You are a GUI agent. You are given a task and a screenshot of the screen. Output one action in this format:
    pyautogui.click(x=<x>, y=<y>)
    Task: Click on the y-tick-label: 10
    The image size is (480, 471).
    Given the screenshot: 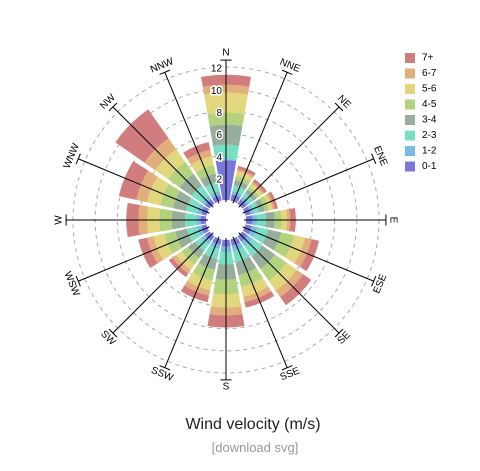 What is the action you would take?
    pyautogui.click(x=217, y=91)
    